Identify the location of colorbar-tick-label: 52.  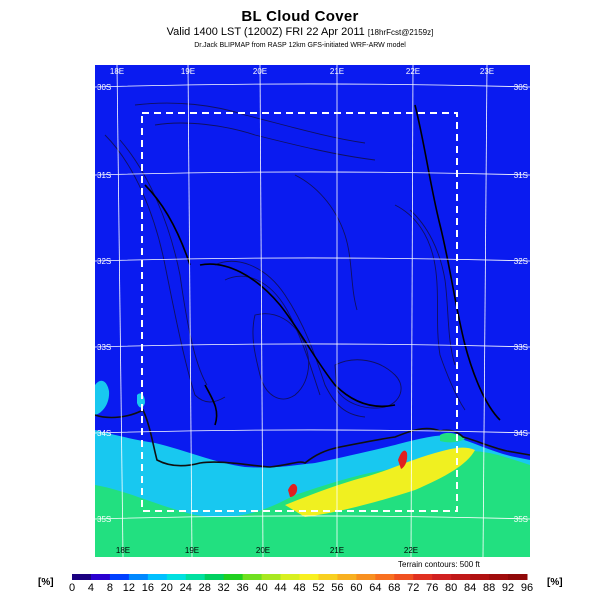
(318, 588).